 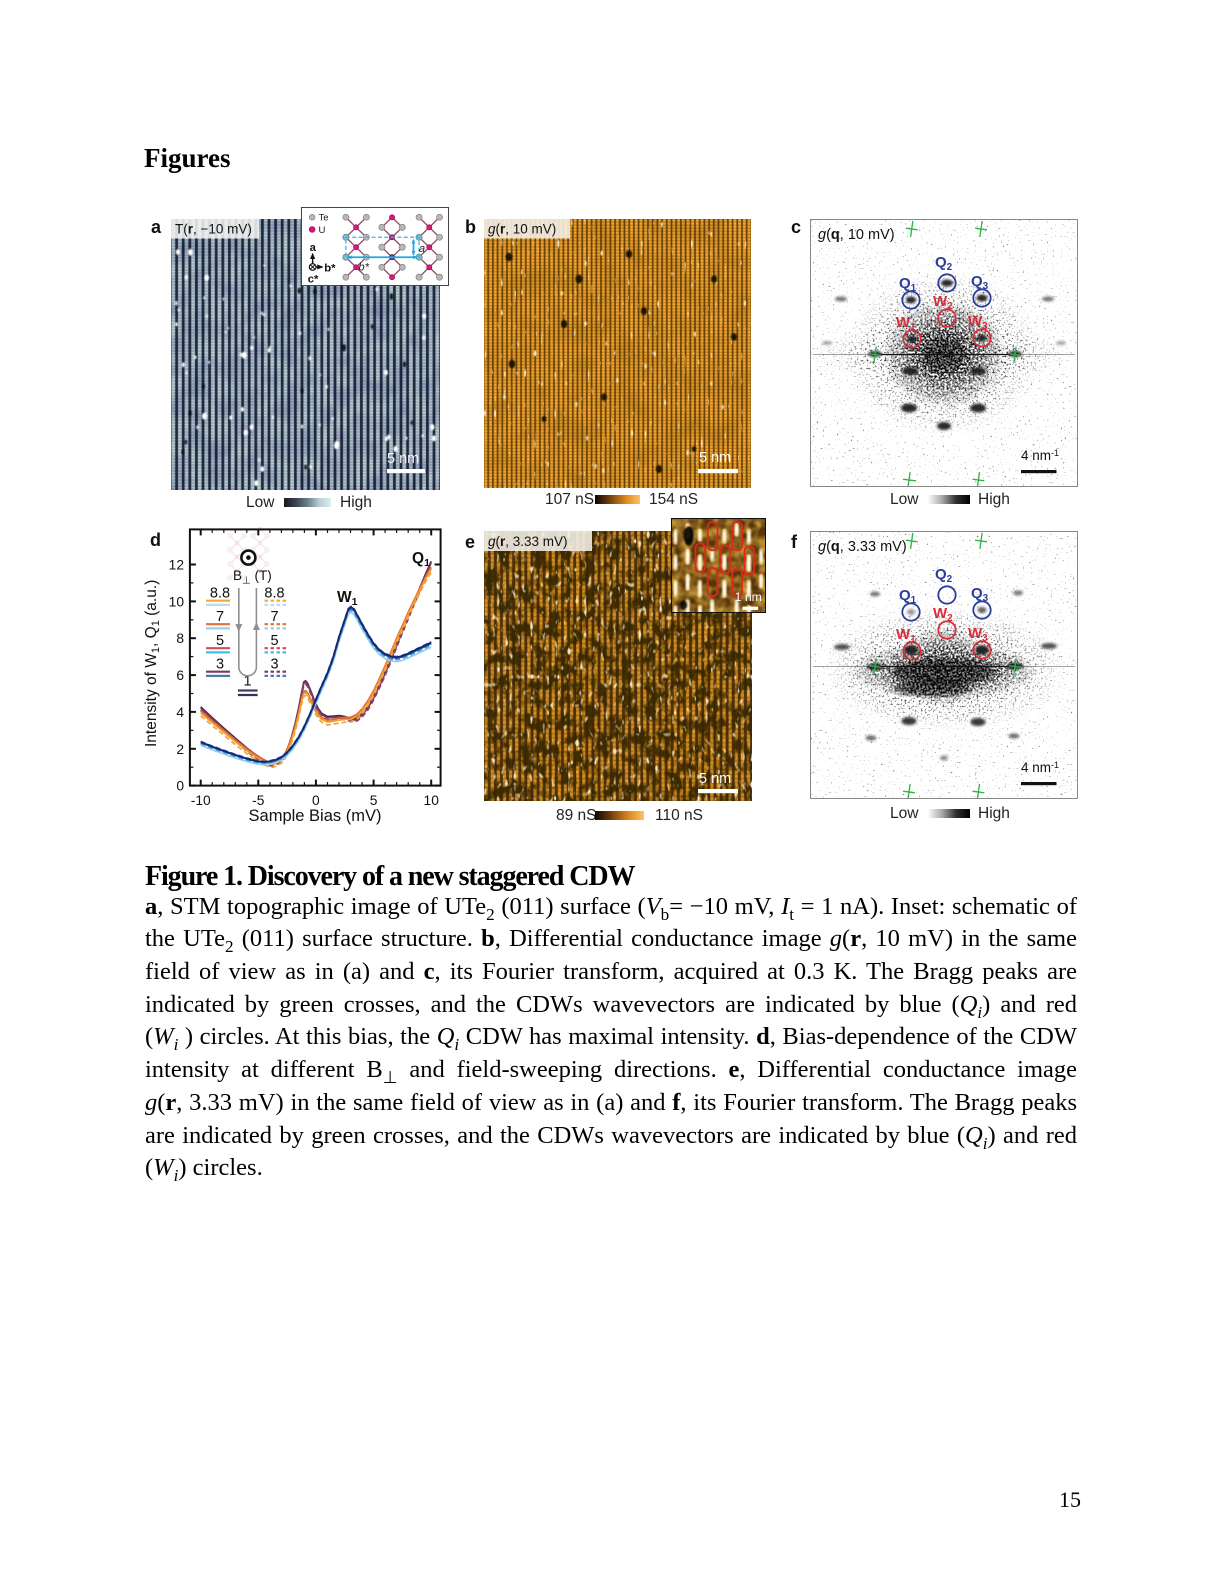 I want to click on svg-text: Intensity of W1, Q1 (a.u.), so click(x=152, y=663).